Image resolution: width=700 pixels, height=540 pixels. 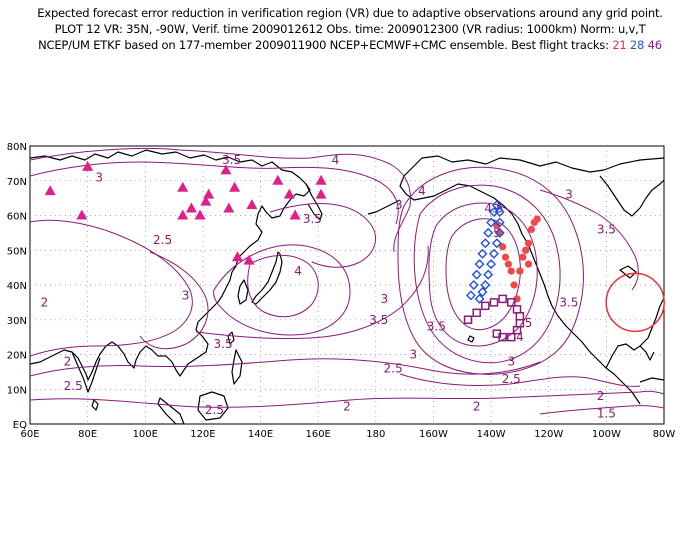 What do you see at coordinates (322, 235) in the screenshot?
I see `contour-3p5-north` at bounding box center [322, 235].